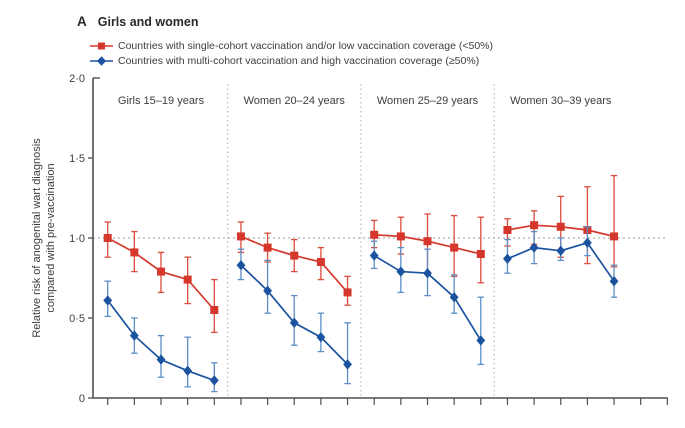 The height and width of the screenshot is (428, 685). What do you see at coordinates (148, 22) in the screenshot?
I see `figure-title-text: Girls and women` at bounding box center [148, 22].